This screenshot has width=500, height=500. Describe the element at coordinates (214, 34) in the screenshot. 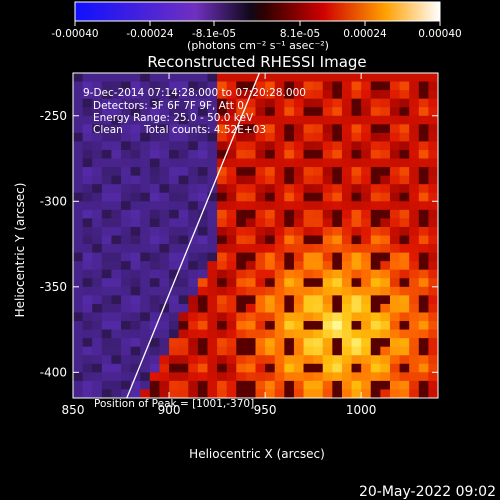

I see `colorbar-tick-label: -8.1e-05` at that location.